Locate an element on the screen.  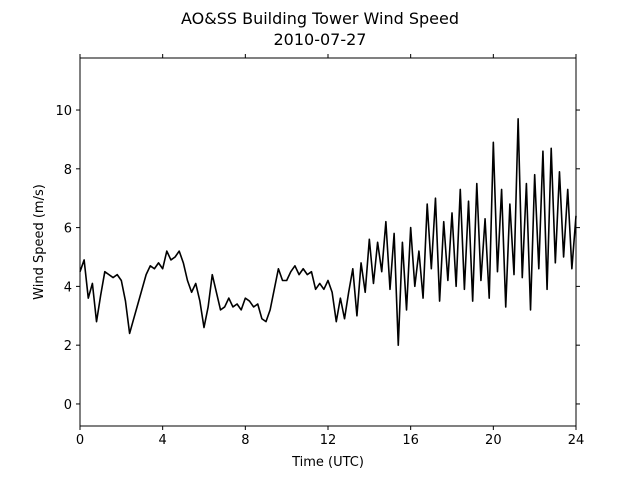
chart-title: AO&SS Building Tower Wind Speed is located at coordinates (320, 18).